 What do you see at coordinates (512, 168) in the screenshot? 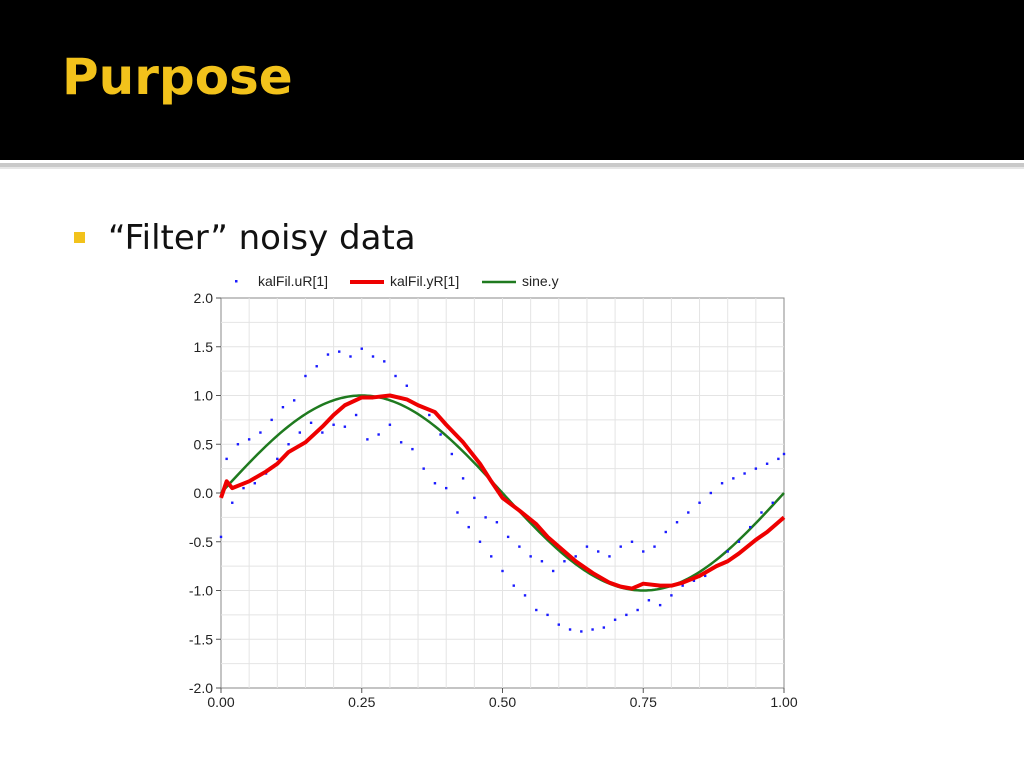
I see `title-divider-shadow` at bounding box center [512, 168].